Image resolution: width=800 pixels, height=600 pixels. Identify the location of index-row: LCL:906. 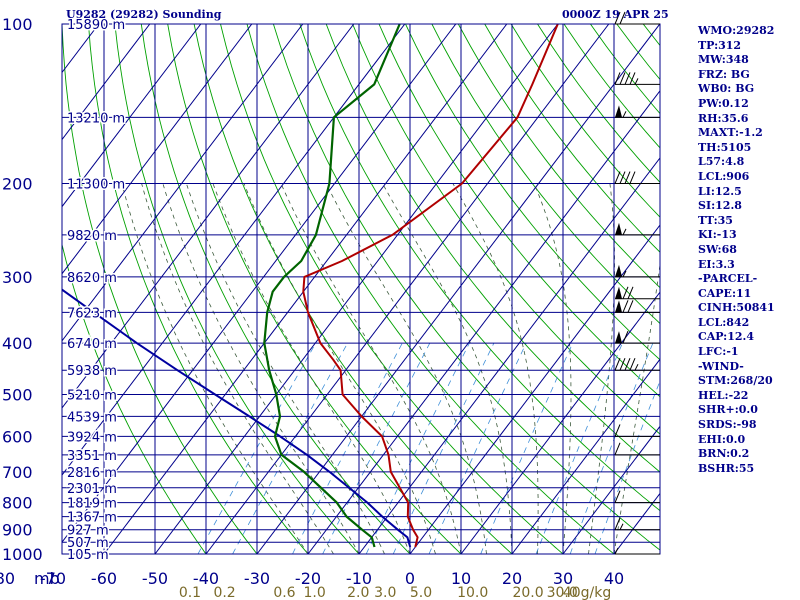
(724, 176).